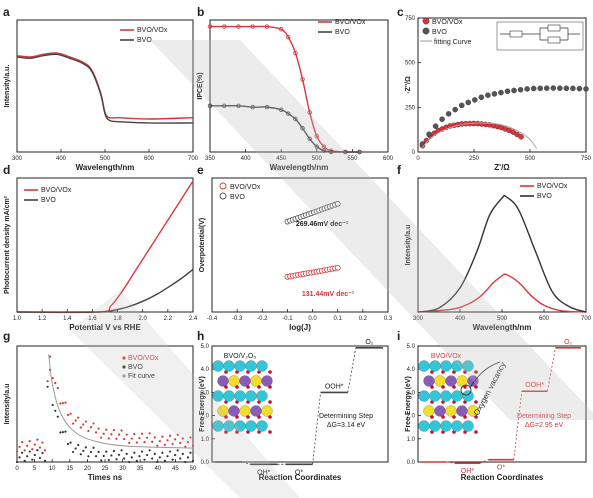 The height and width of the screenshot is (498, 593). I want to click on legend-label-d: BVO/VOx, so click(56, 190).